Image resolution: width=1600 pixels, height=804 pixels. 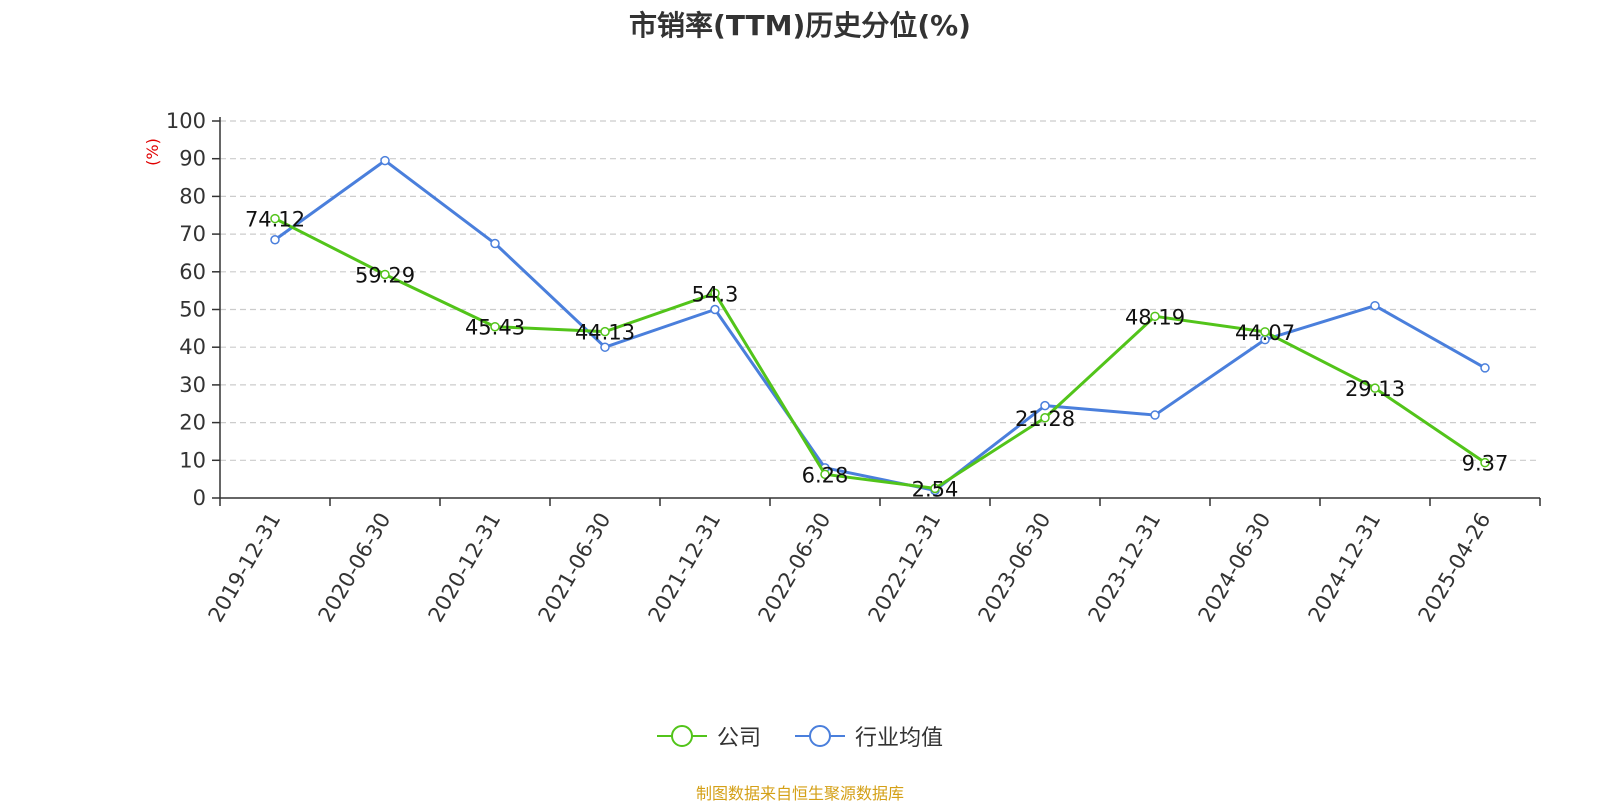 I want to click on y-tick-label: 30, so click(x=192, y=385).